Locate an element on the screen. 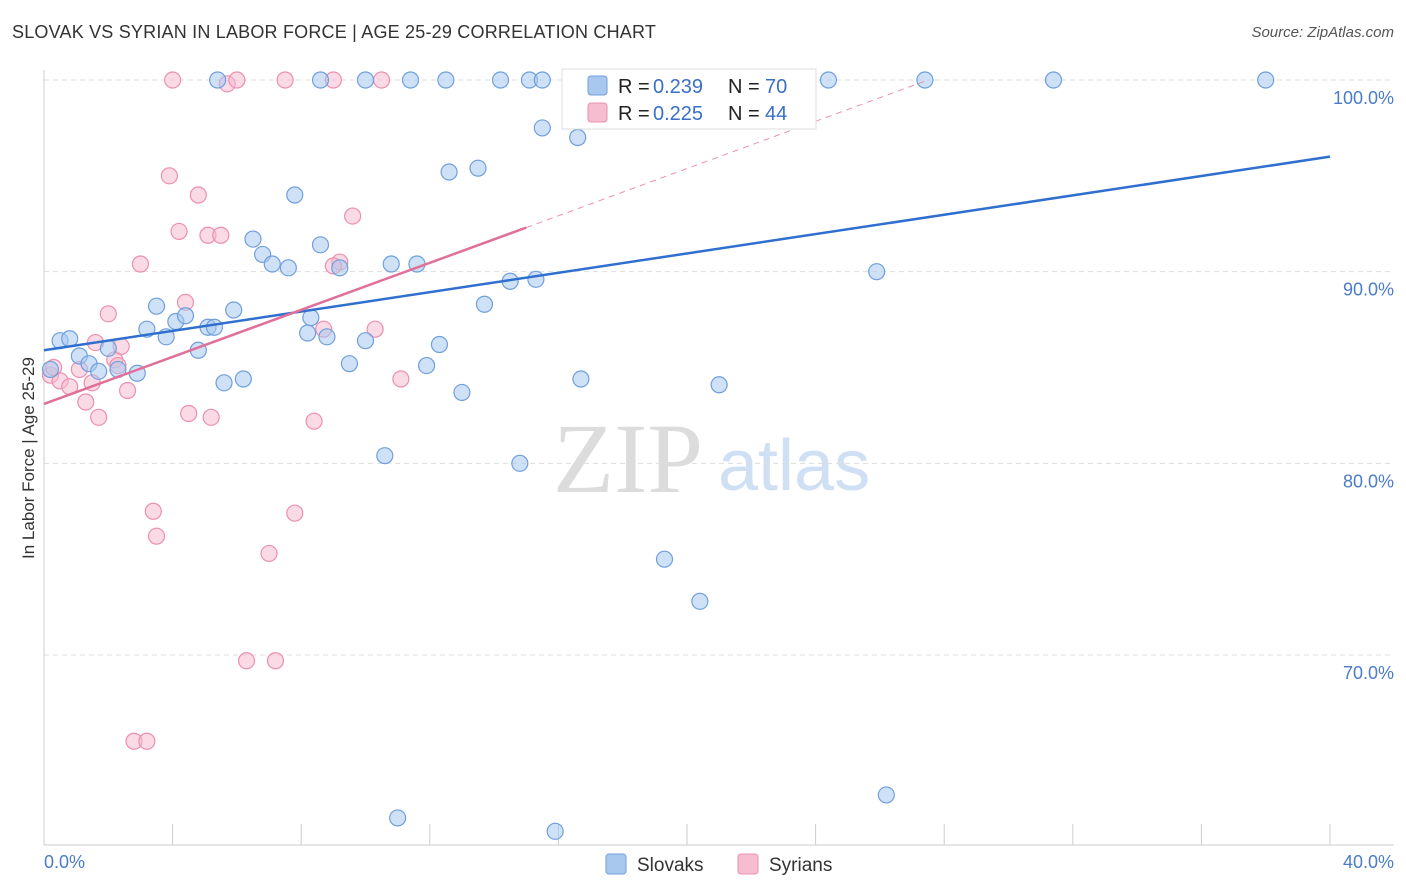 The image size is (1406, 892). y-tick-label: 100.0% is located at coordinates (1363, 98).